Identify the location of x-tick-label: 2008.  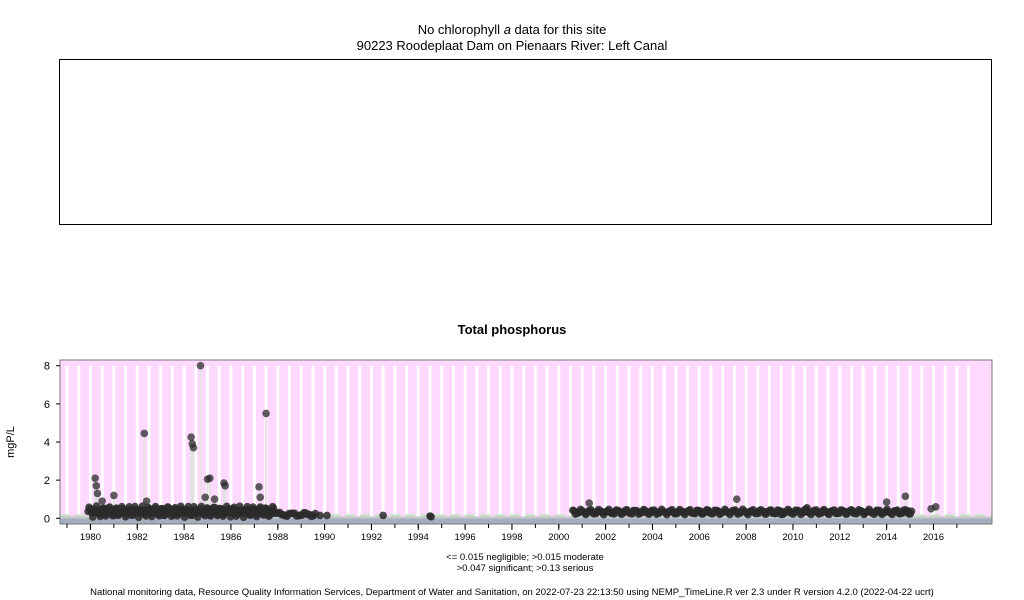
(746, 537).